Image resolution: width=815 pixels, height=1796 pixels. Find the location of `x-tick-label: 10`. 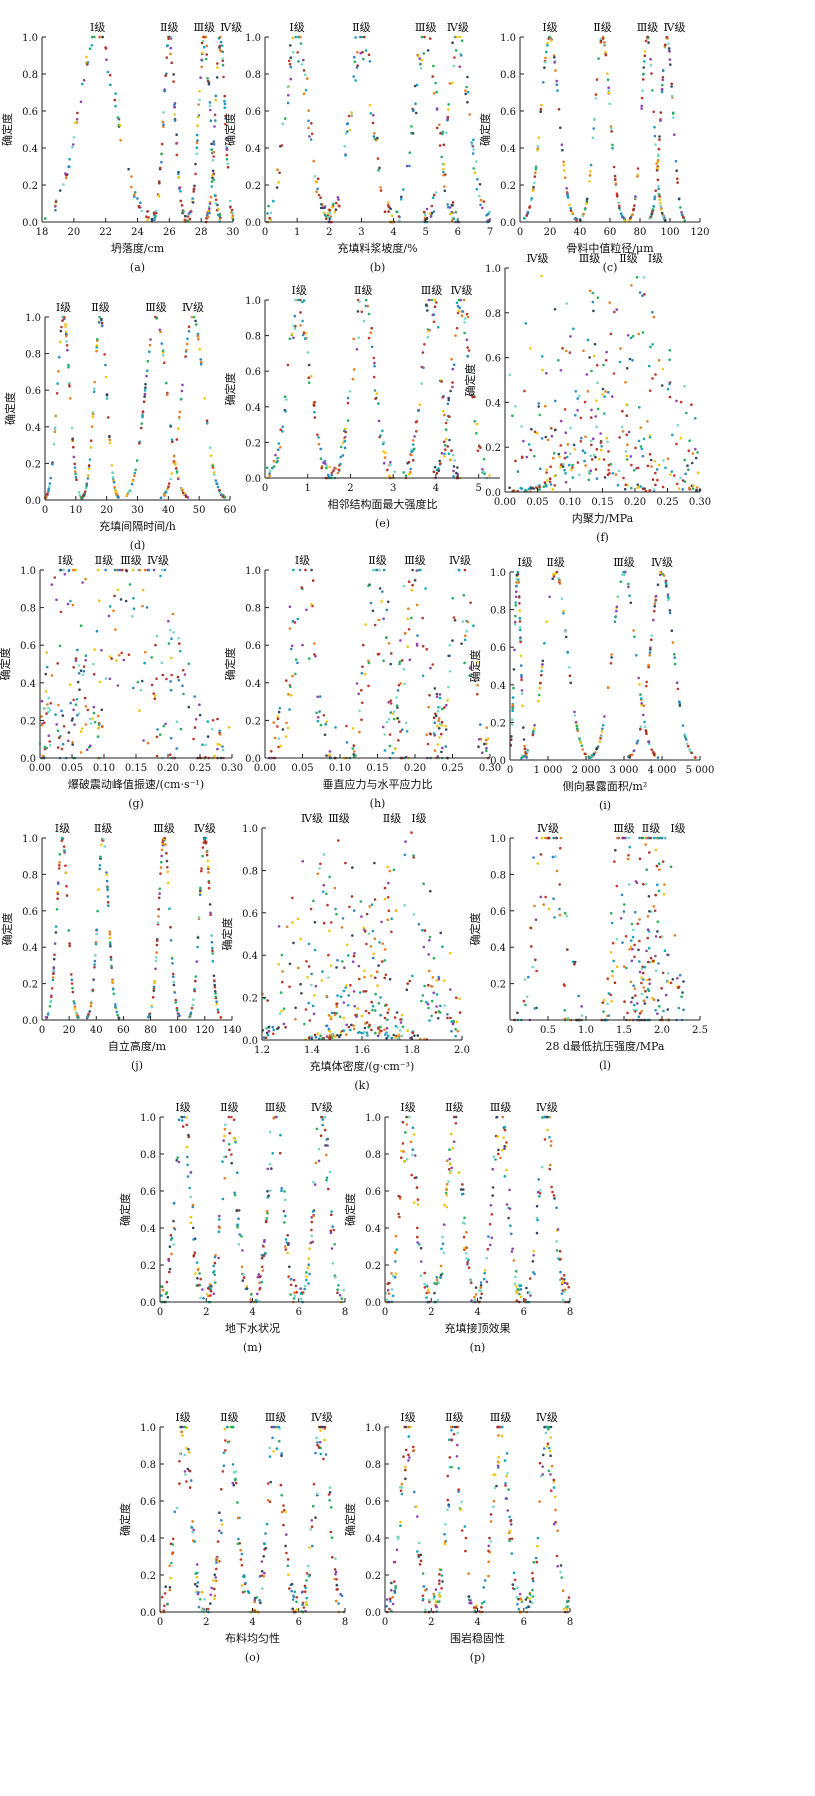

x-tick-label: 10 is located at coordinates (75, 510).